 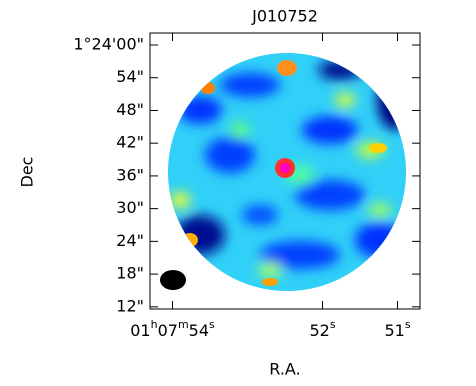 What do you see at coordinates (130, 207) in the screenshot?
I see `y-tick-label: 30"` at bounding box center [130, 207].